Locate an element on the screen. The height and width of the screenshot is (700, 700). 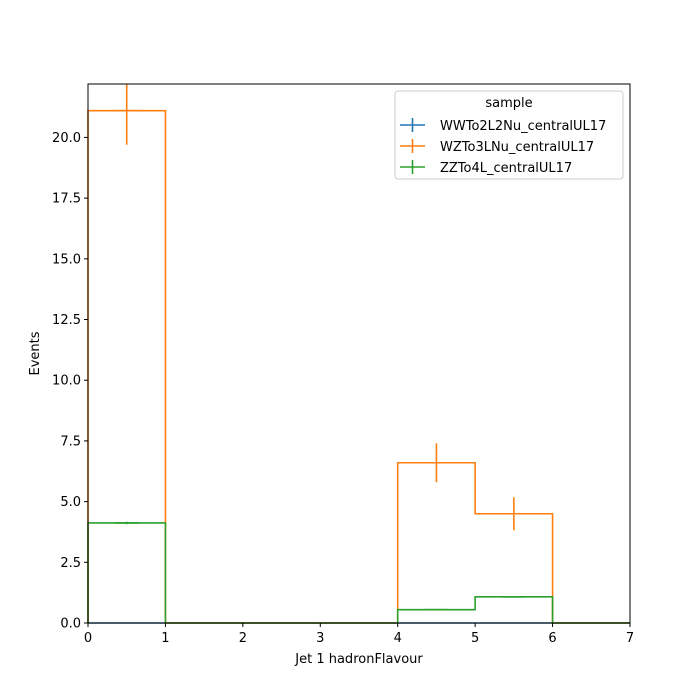
x-tick-label: 7 is located at coordinates (630, 638).